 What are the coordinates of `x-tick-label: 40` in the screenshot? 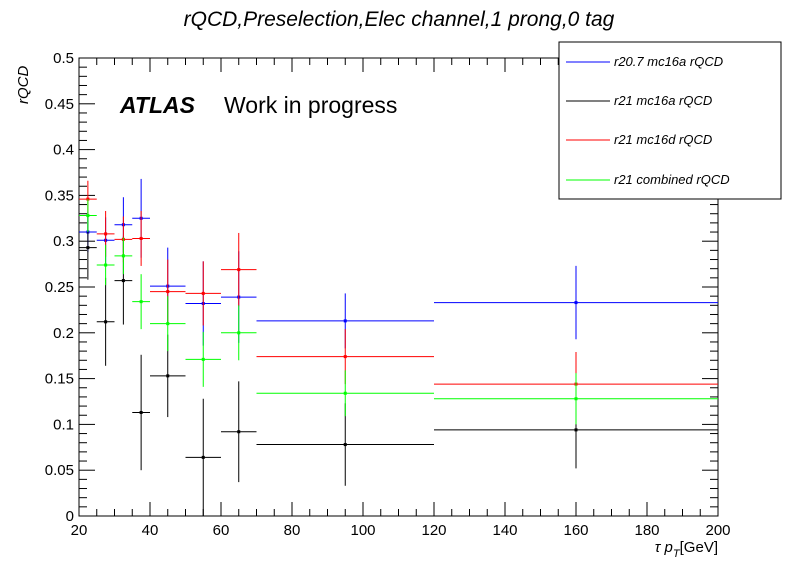 It's located at (150, 530).